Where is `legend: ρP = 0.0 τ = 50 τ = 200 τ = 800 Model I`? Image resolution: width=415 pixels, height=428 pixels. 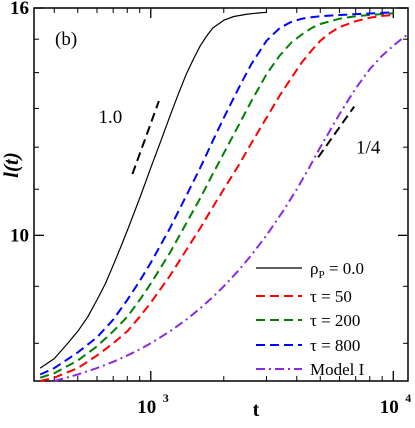
legend: ρP = 0.0 τ = 50 τ = 200 τ = 800 Model I is located at coordinates (310, 319).